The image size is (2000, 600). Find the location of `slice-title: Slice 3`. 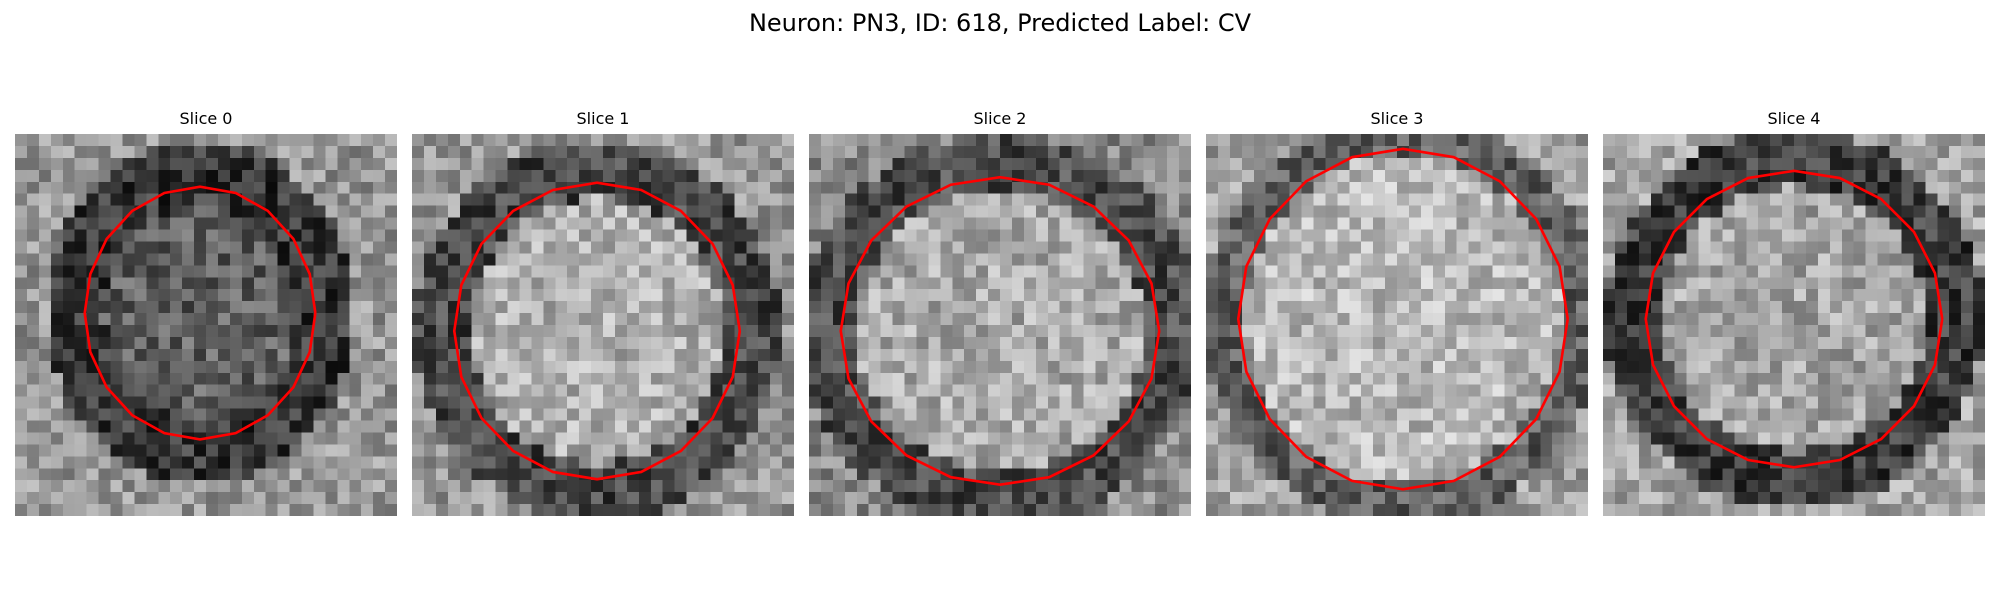

slice-title: Slice 3 is located at coordinates (1397, 119).